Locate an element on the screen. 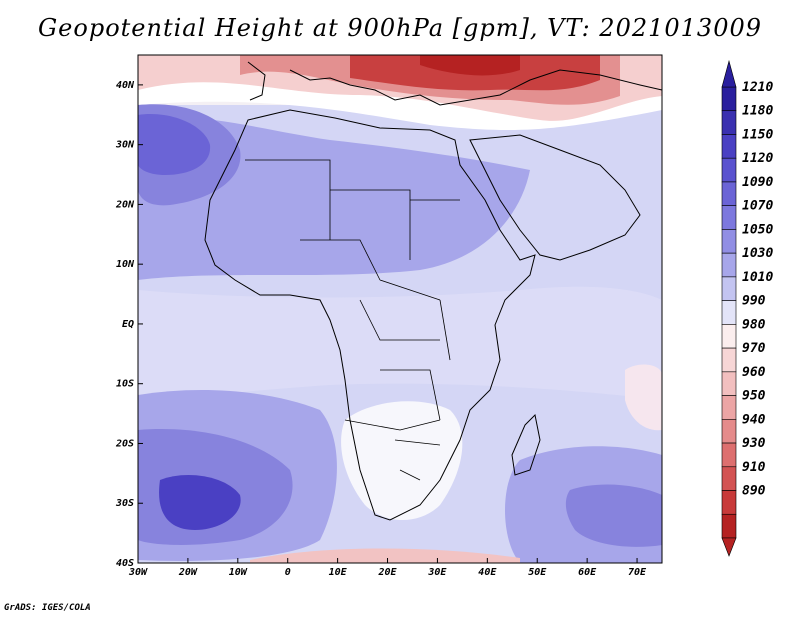 This screenshot has height=618, width=800. lon-tick-label: 30E is located at coordinates (437, 572).